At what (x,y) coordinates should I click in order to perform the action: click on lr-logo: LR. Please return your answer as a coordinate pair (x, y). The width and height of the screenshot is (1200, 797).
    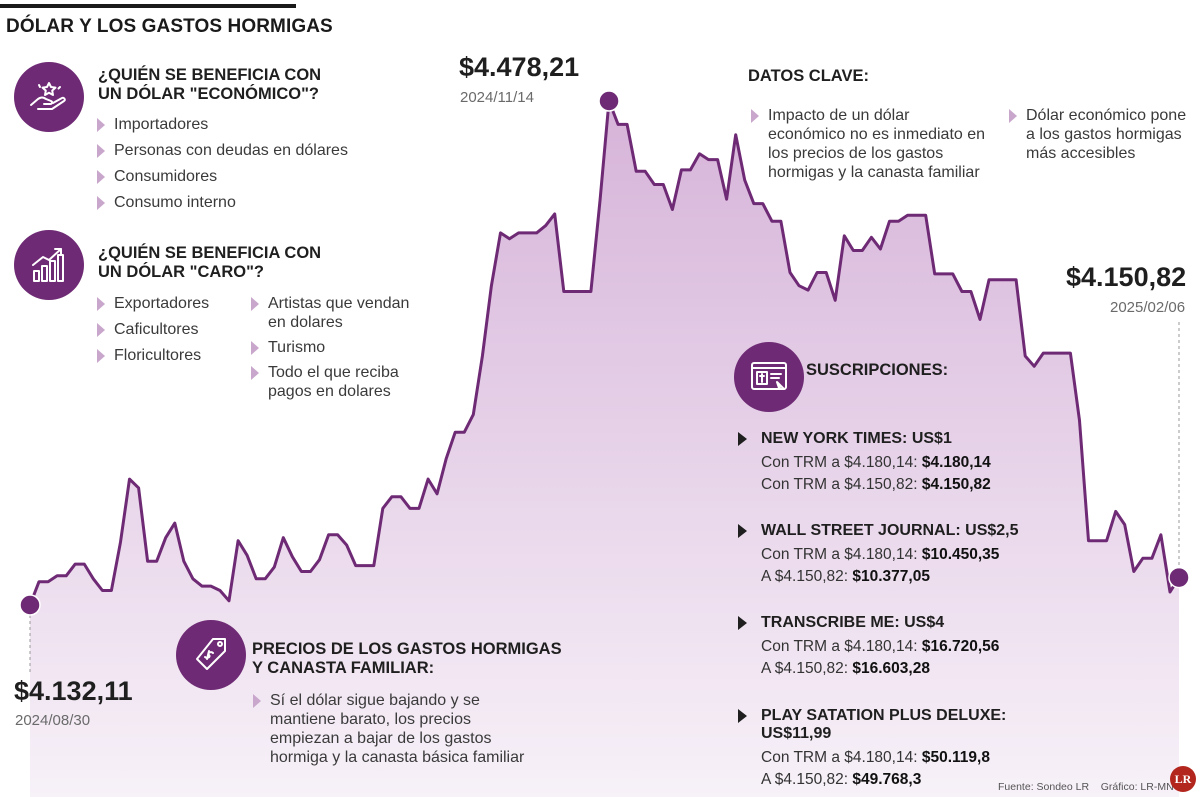
    Looking at the image, I should click on (1183, 779).